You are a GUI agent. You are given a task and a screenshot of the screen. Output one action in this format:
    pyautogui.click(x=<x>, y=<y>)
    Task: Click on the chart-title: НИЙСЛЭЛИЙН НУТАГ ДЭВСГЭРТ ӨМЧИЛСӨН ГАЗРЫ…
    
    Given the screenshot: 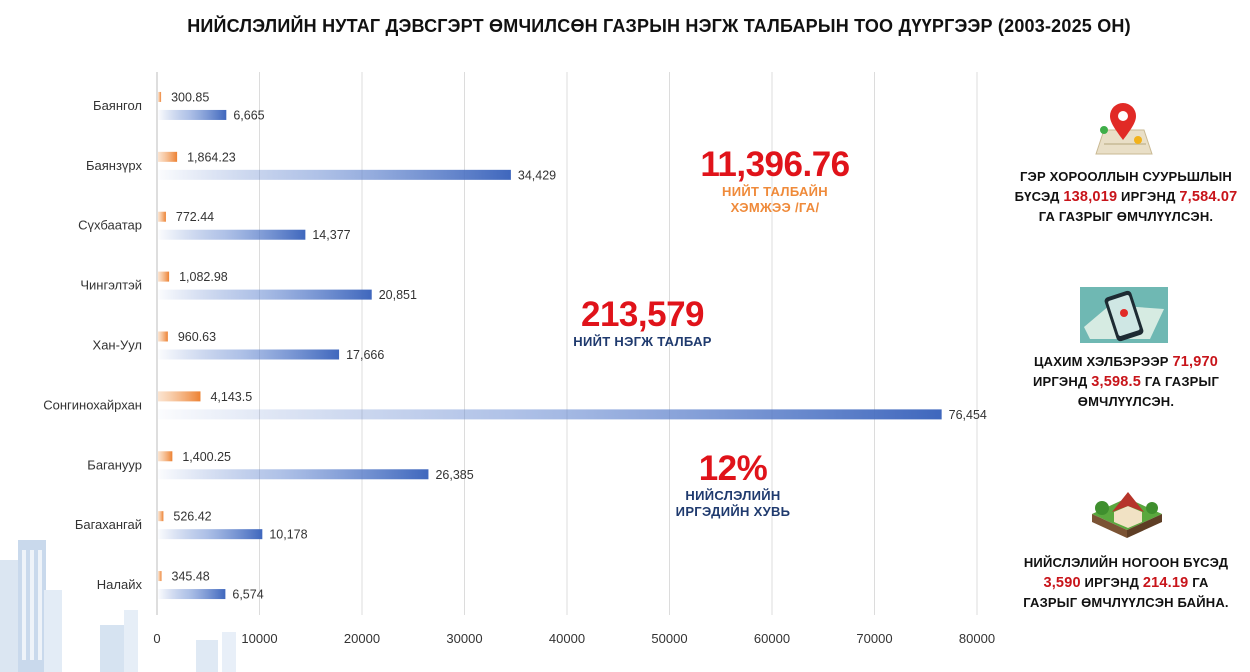 What is the action you would take?
    pyautogui.click(x=659, y=26)
    